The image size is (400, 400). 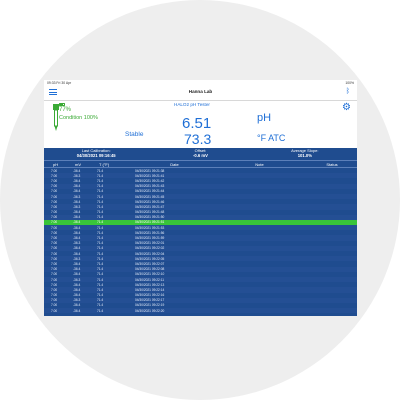 I want to click on table-row: 7.00 -36.4 71.4 04/30/2021 09:21:50, so click(x=200, y=217).